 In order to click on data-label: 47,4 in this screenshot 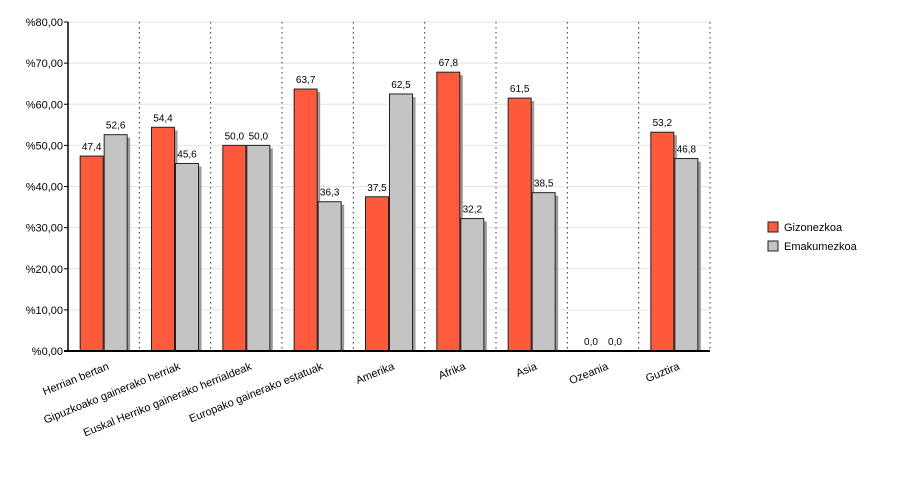, I will do `click(92, 147)`.